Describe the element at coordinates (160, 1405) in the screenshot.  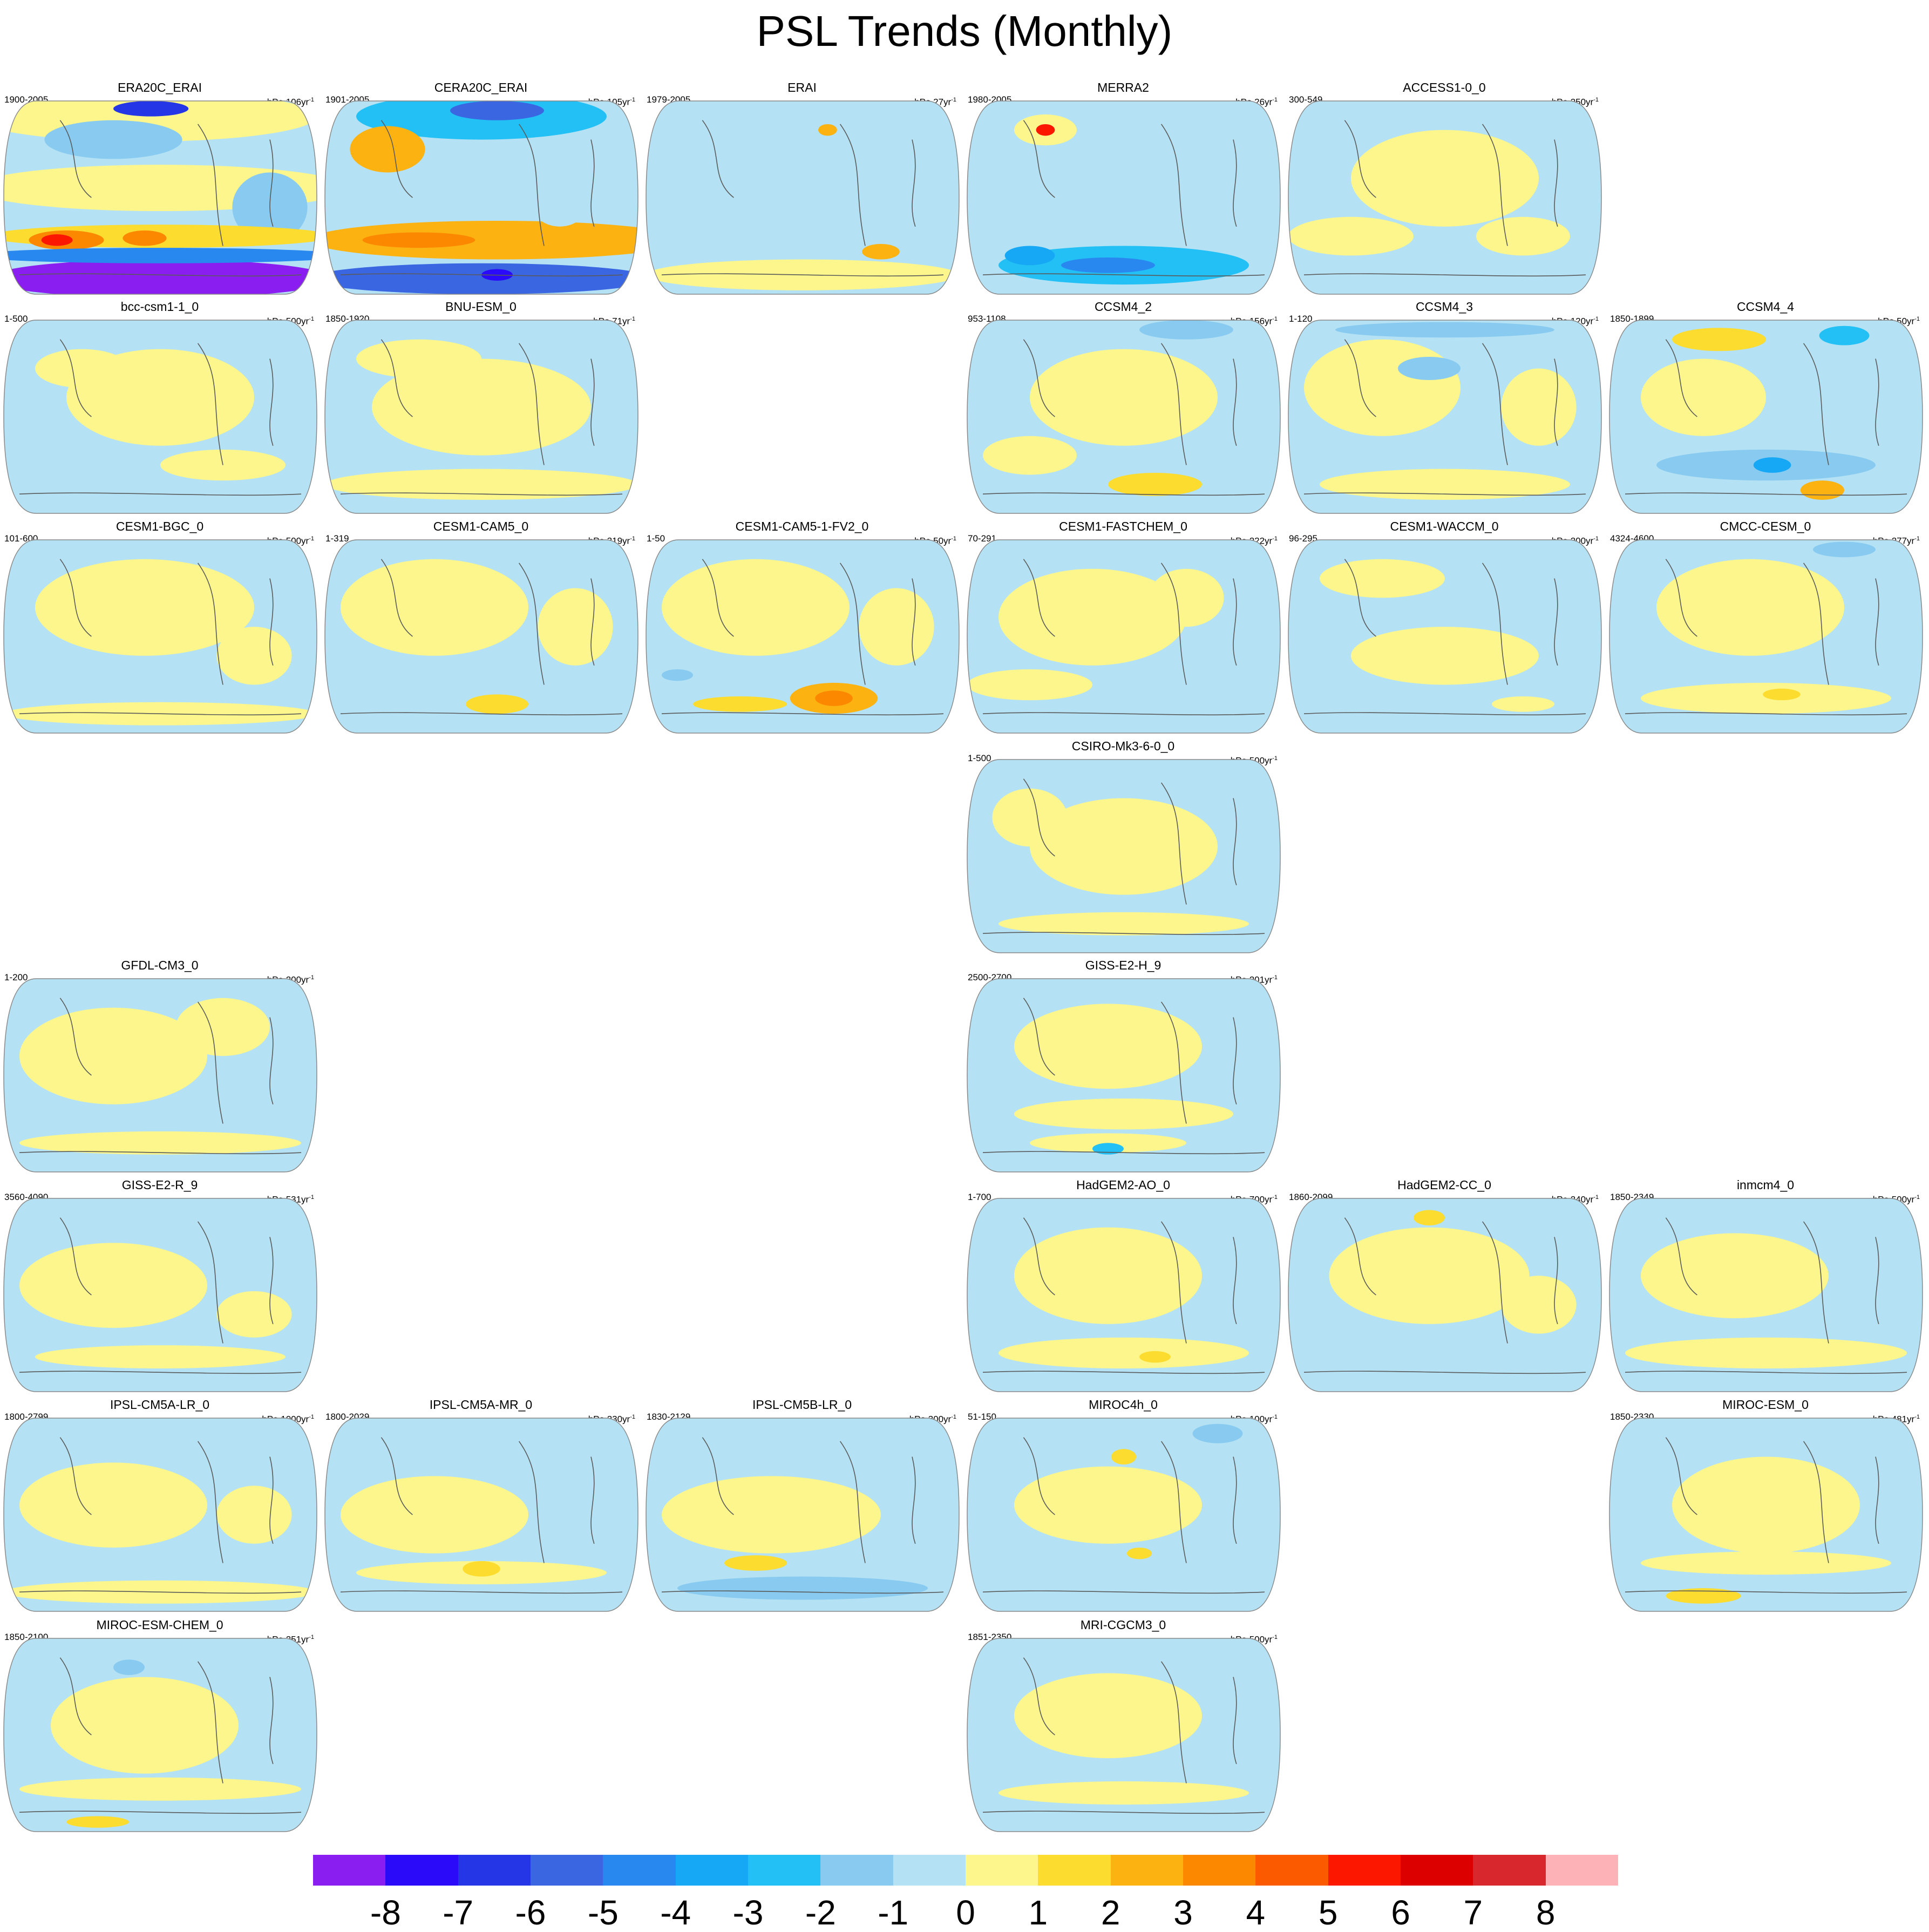
I see `panel-title: IPSL-CM5A-LR_0` at that location.